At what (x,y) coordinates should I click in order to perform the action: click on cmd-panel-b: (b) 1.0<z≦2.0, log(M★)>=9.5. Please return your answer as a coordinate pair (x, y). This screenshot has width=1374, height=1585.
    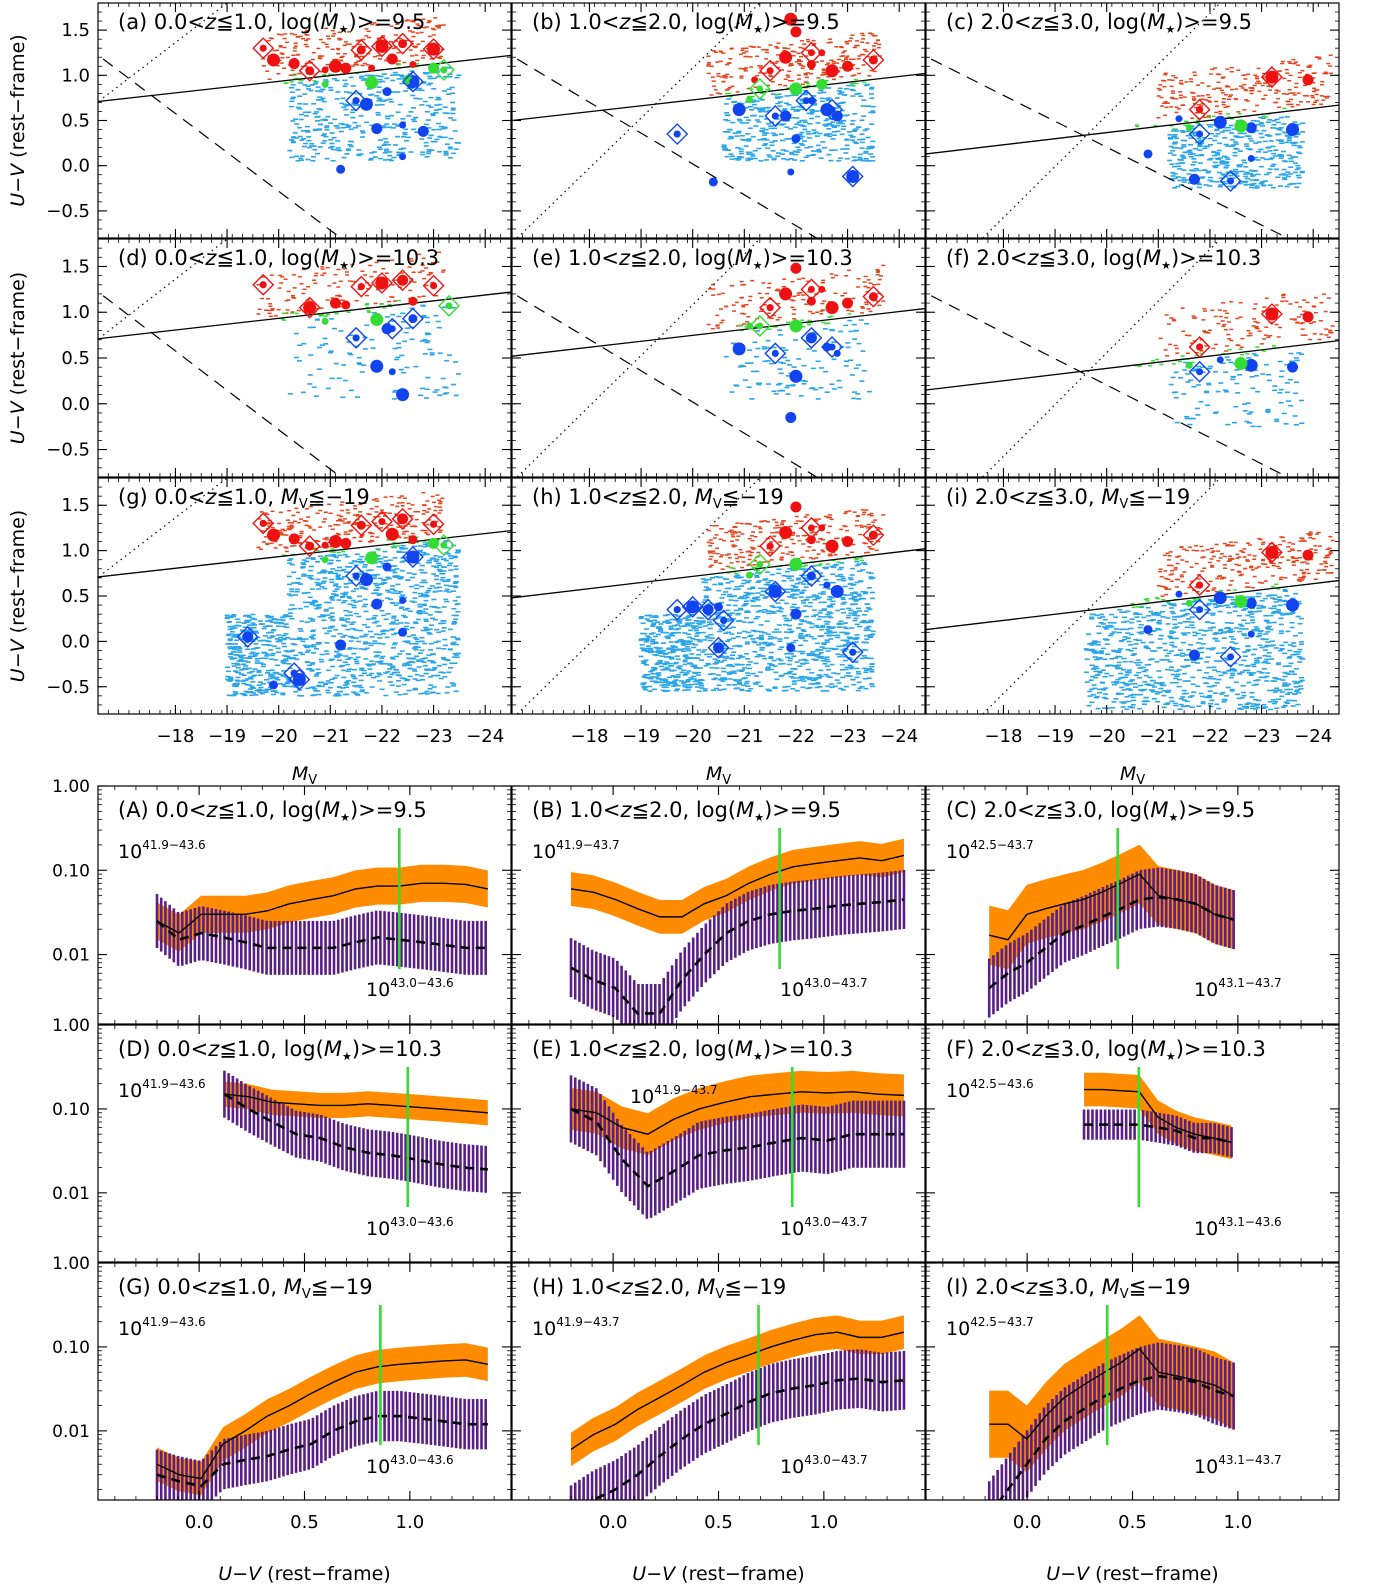
    Looking at the image, I should click on (718, 120).